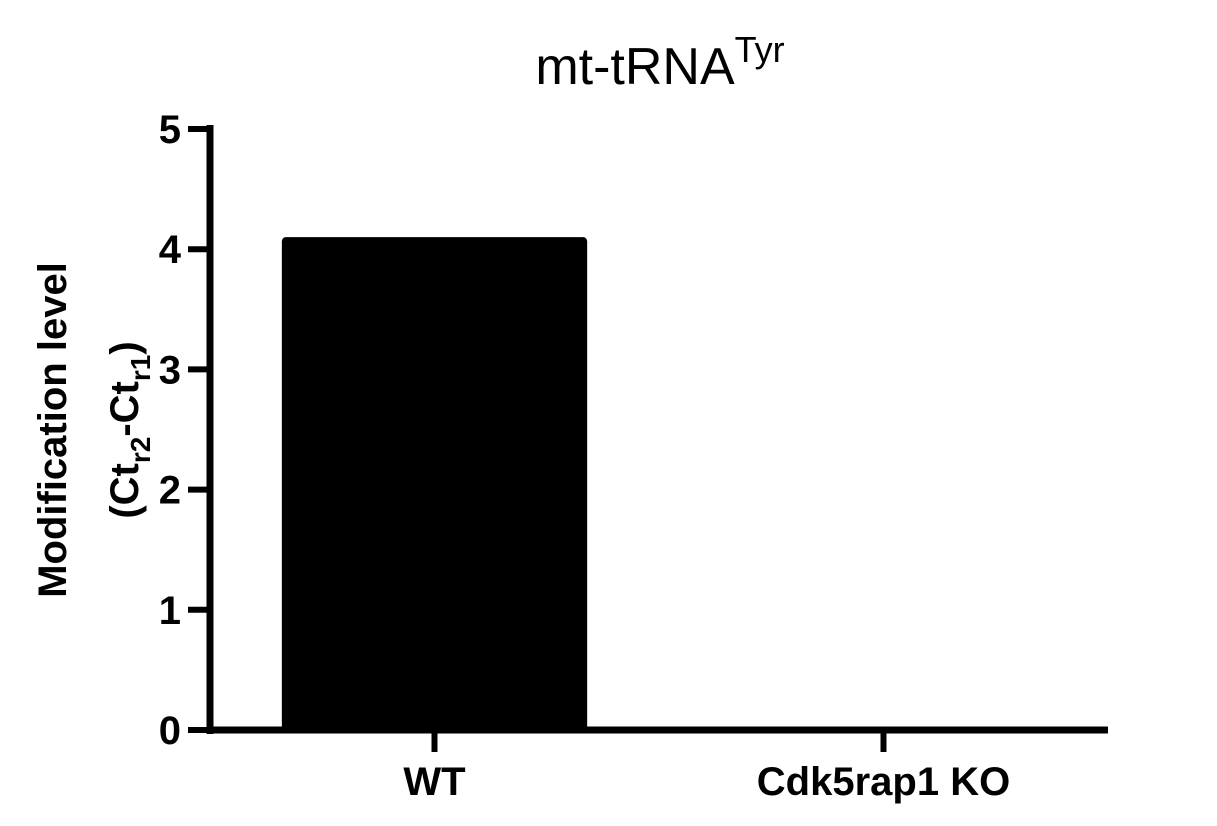  I want to click on y-tick-label: 1, so click(170, 611).